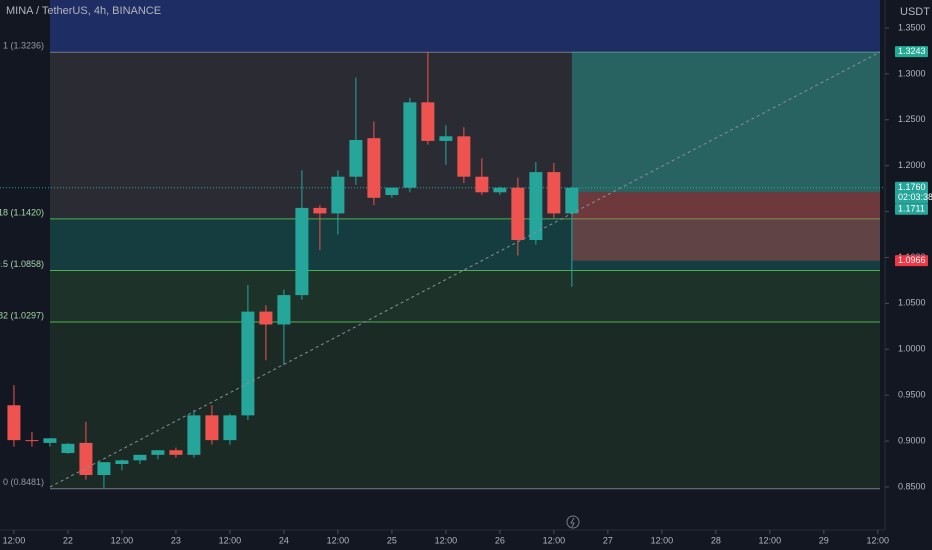 Image resolution: width=932 pixels, height=550 pixels. I want to click on y-tick-label: 1.2000, so click(912, 165).